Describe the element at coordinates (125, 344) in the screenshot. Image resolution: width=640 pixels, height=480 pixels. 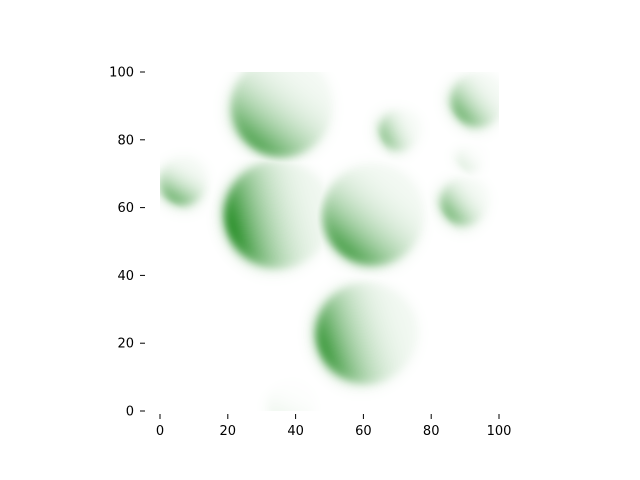
I see `y-tick-label: 20` at that location.